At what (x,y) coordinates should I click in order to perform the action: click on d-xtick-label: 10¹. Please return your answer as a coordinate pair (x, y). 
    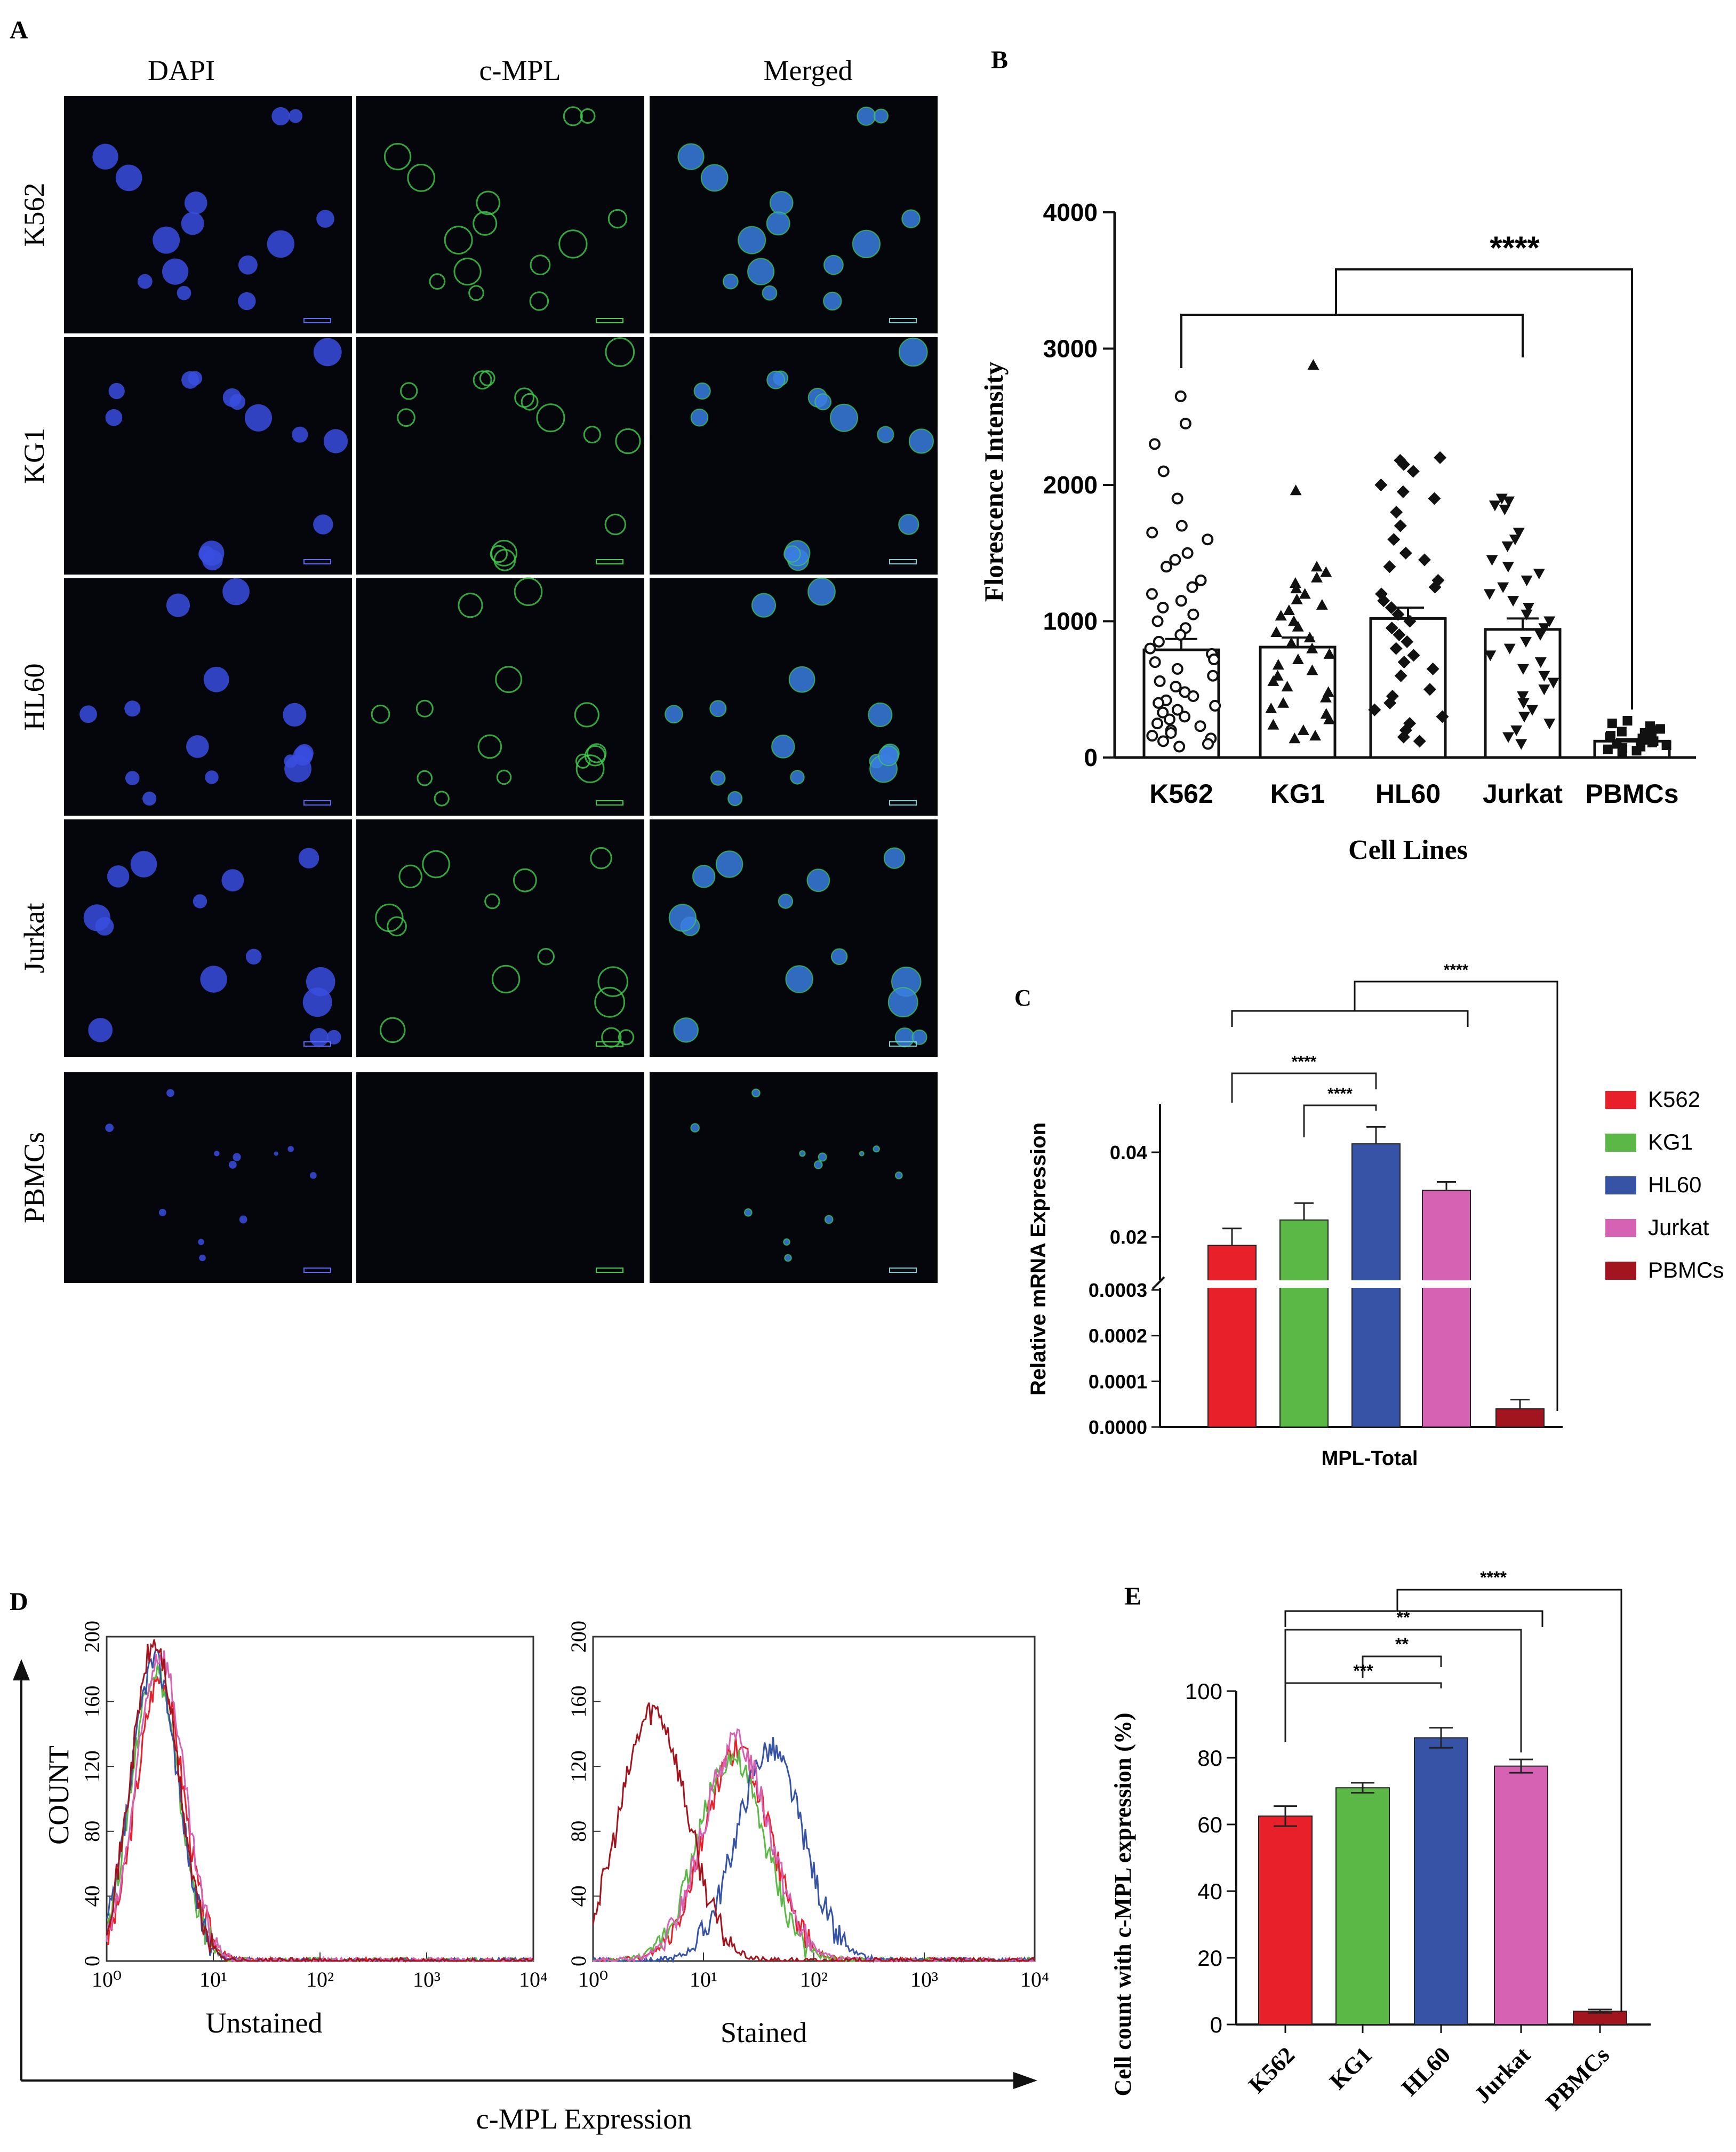
    Looking at the image, I should click on (213, 1979).